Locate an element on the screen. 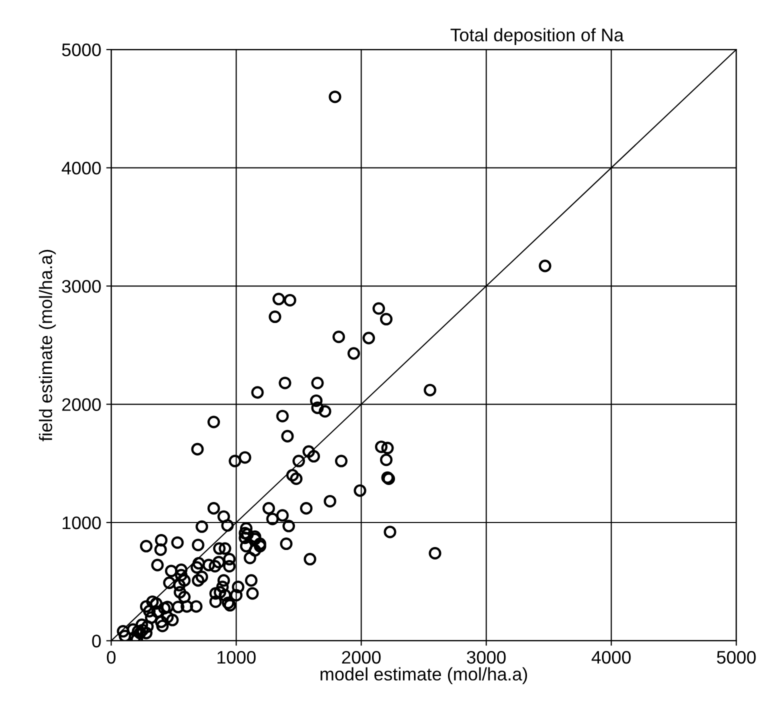 This screenshot has width=767, height=708. y-tick-label: 3000 is located at coordinates (81, 286).